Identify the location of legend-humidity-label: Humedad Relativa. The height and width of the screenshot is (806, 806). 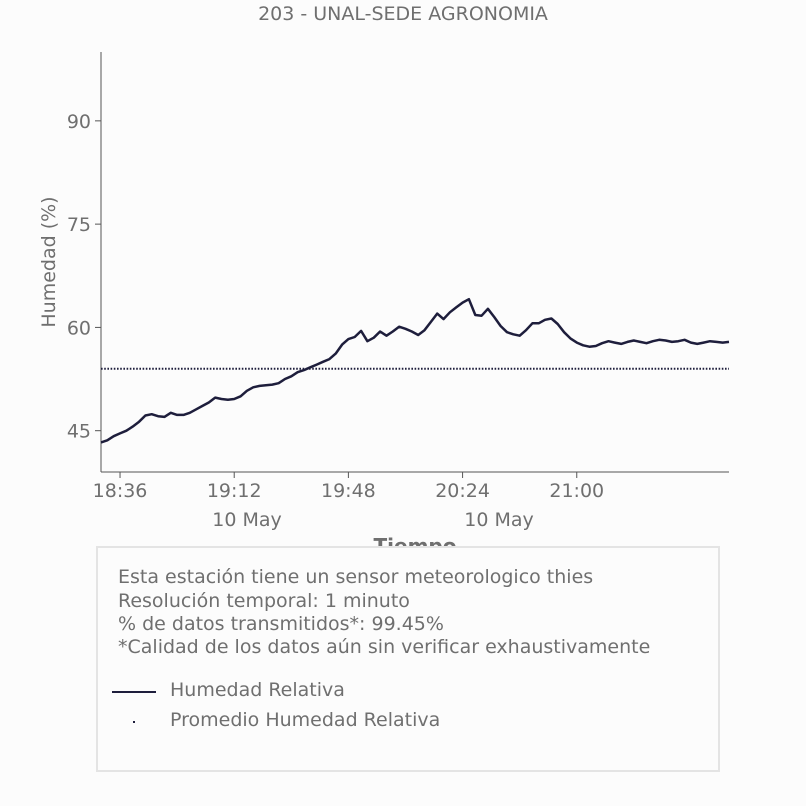
(257, 690).